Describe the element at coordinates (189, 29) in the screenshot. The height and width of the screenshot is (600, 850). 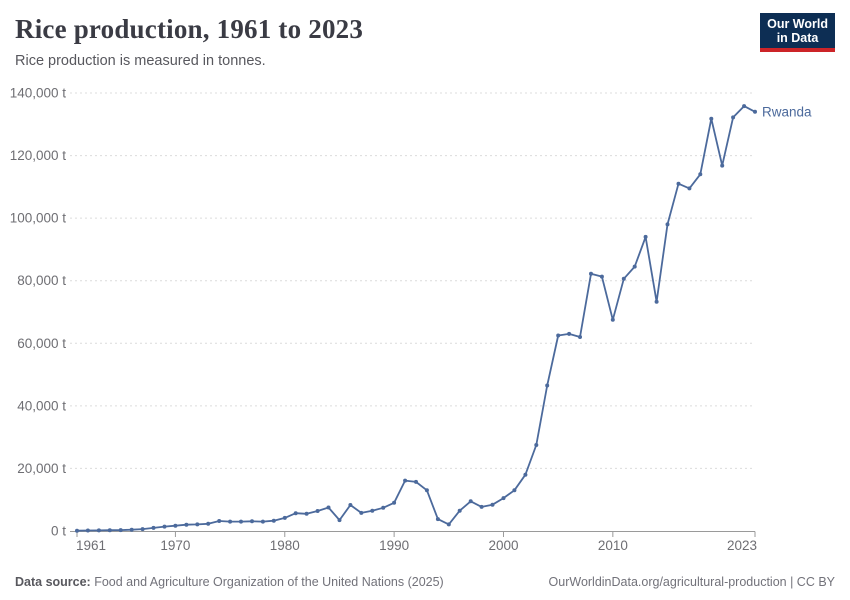
I see `page-title: Rice production, 1961 to 2023` at that location.